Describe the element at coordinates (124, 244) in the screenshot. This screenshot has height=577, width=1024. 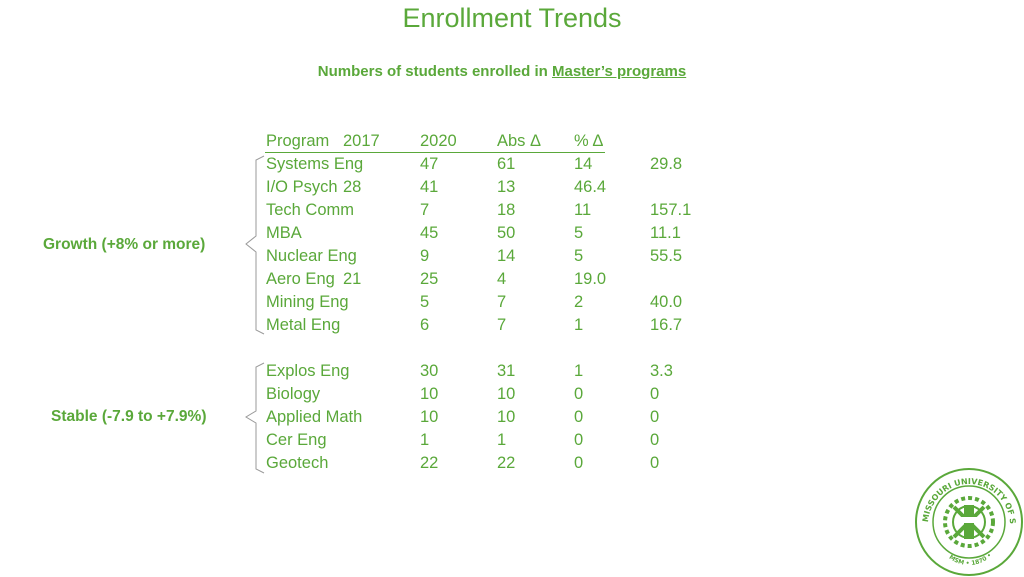
I see `growth-group-label: Growth (+8% or more)` at that location.